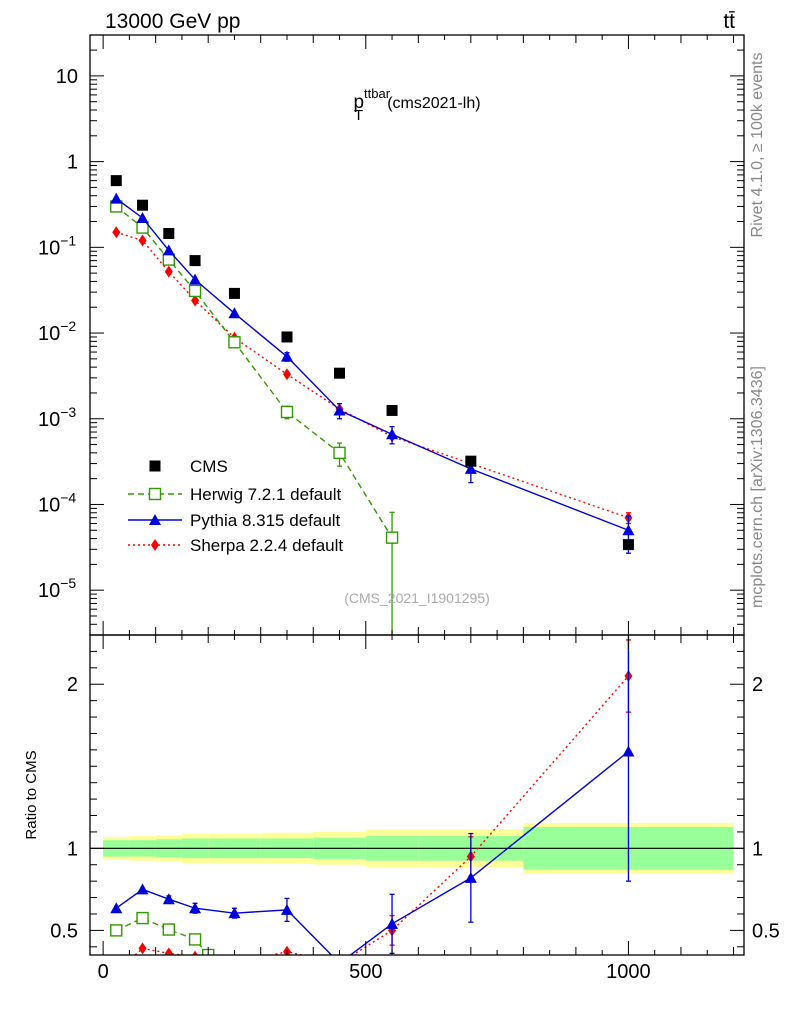 This screenshot has width=786, height=1024. I want to click on main-y-tick-label: 10⁻⁴, so click(57, 502).